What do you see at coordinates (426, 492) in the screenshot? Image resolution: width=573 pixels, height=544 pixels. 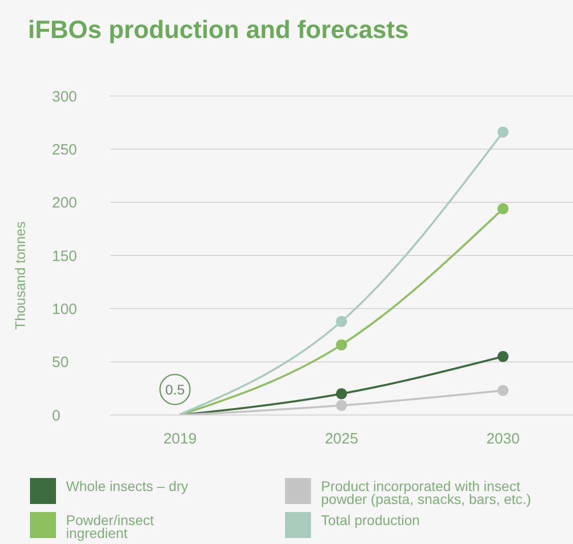 I see `legend-label: Product incorporated with insect powder (pasta, snacks, bars, etc.)` at bounding box center [426, 492].